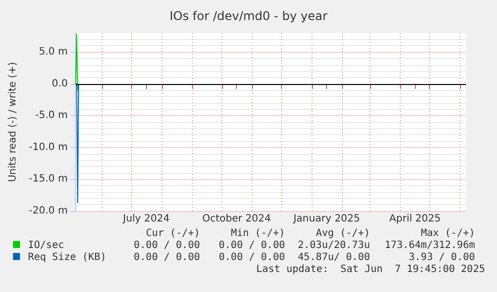  What do you see at coordinates (441, 257) in the screenshot?
I see `text: 3.93 / 0.00` at bounding box center [441, 257].